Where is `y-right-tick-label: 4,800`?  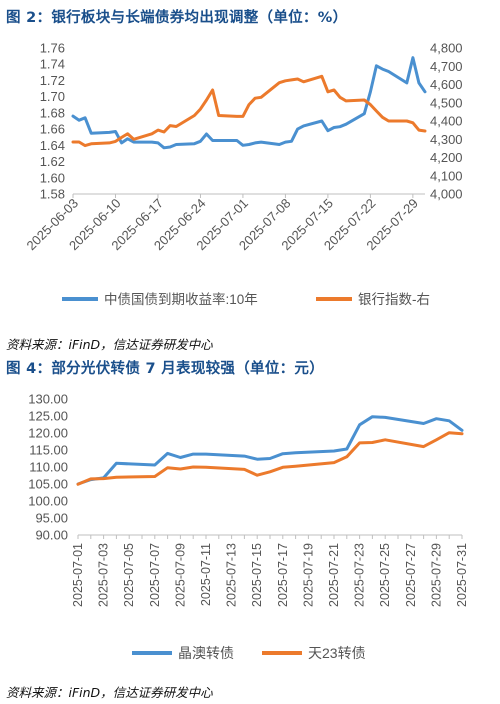
y-right-tick-label: 4,800 is located at coordinates (446, 48).